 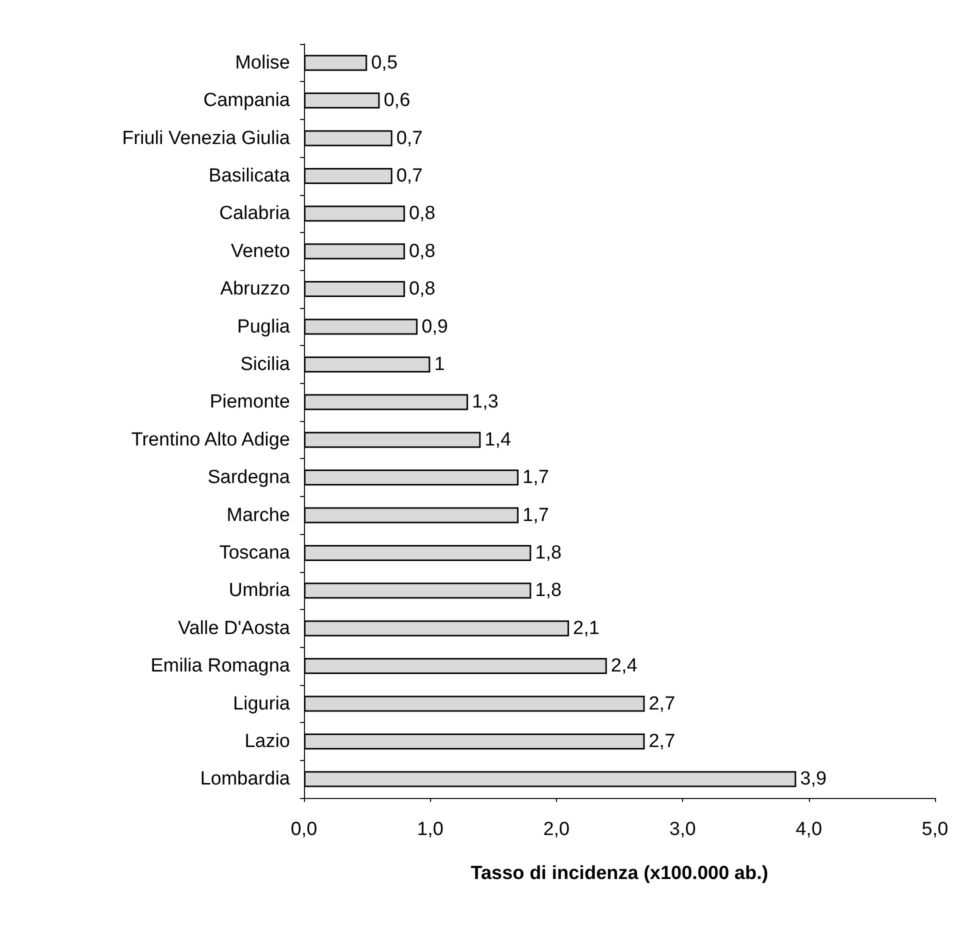 What do you see at coordinates (430, 829) in the screenshot?
I see `x-tick-label: 1,0` at bounding box center [430, 829].